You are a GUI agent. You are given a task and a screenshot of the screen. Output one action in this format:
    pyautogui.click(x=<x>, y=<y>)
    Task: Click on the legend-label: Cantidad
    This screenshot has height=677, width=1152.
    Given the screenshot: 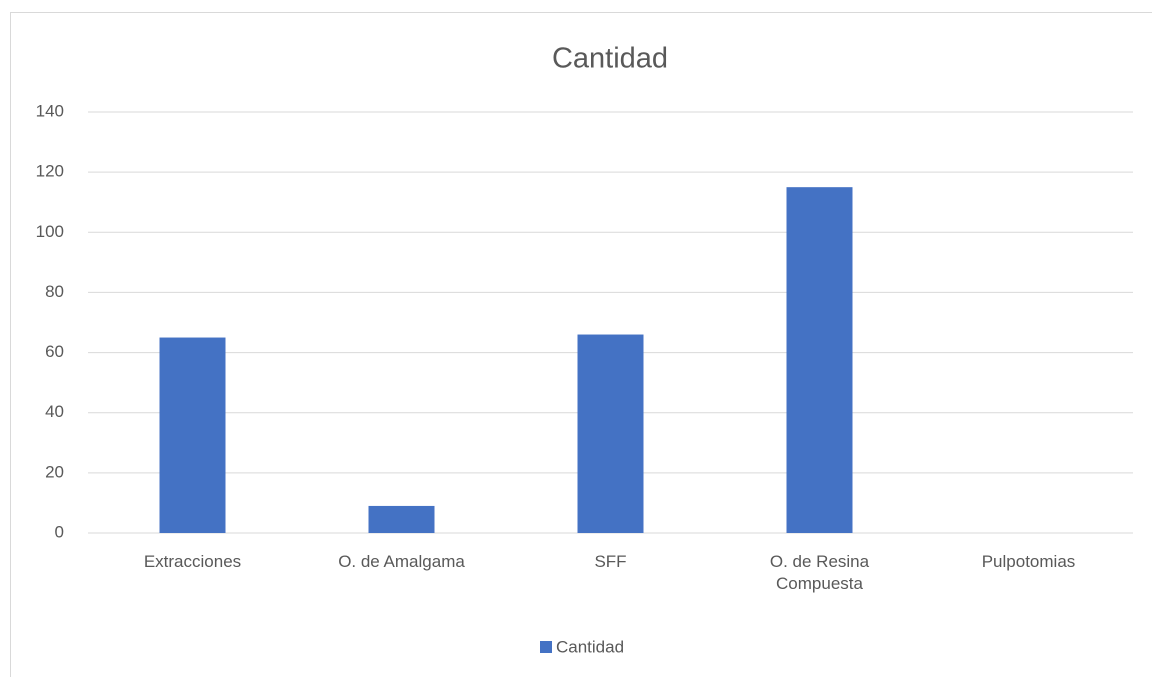 What is the action you would take?
    pyautogui.click(x=590, y=646)
    